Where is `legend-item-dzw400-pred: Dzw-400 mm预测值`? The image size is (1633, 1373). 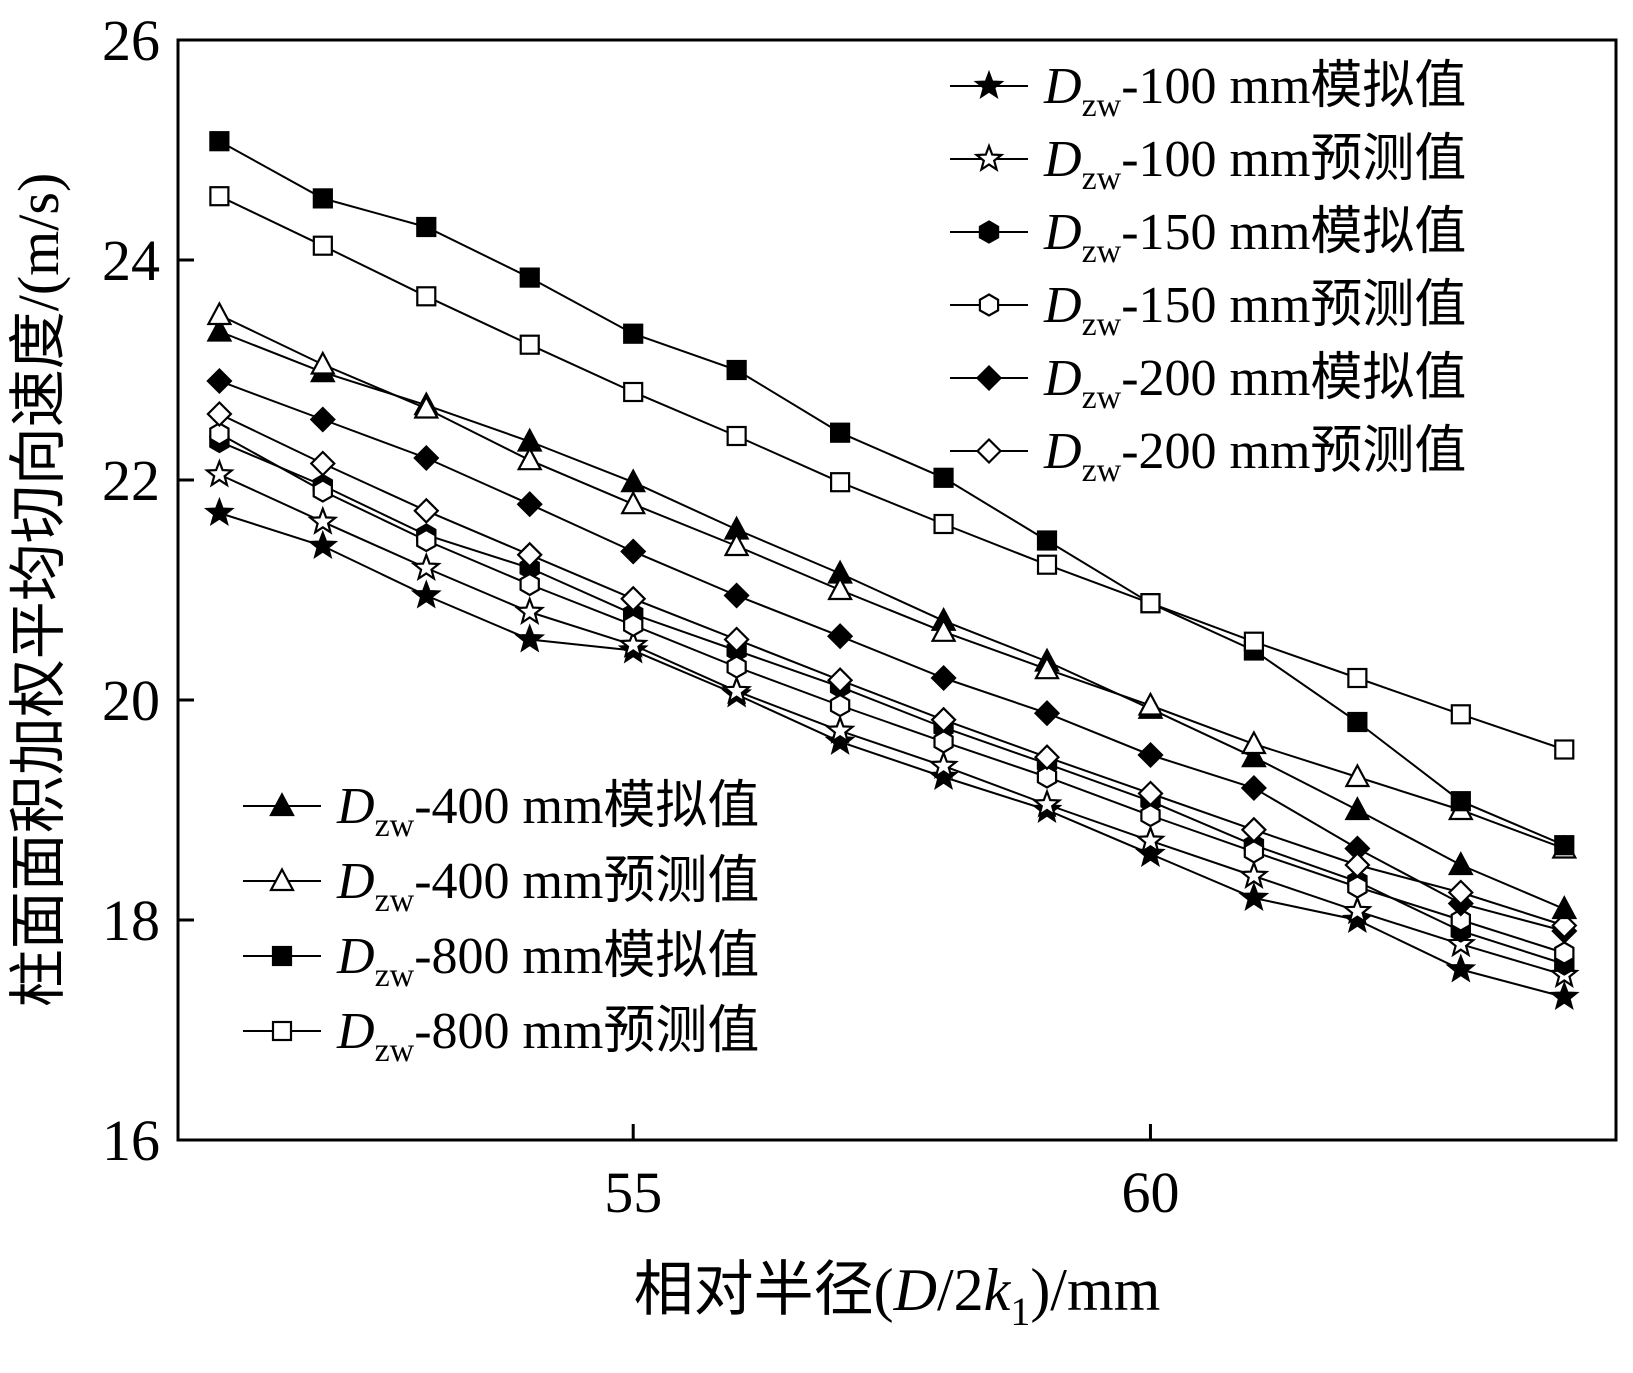
legend-item-dzw400-pred: Dzw-400 mm预测值 is located at coordinates (501, 886).